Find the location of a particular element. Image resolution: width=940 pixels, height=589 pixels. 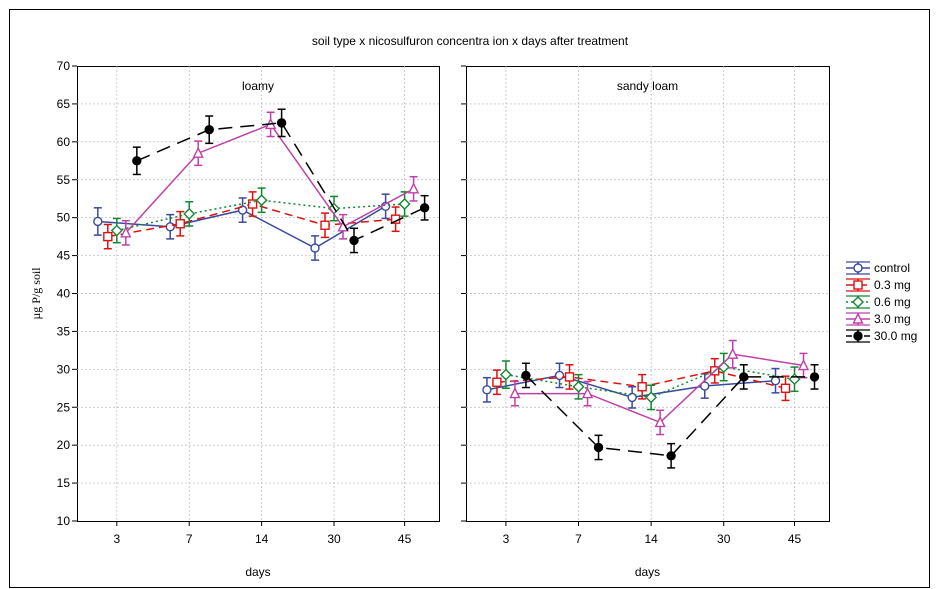

y-tick-label: 55 is located at coordinates (64, 180).